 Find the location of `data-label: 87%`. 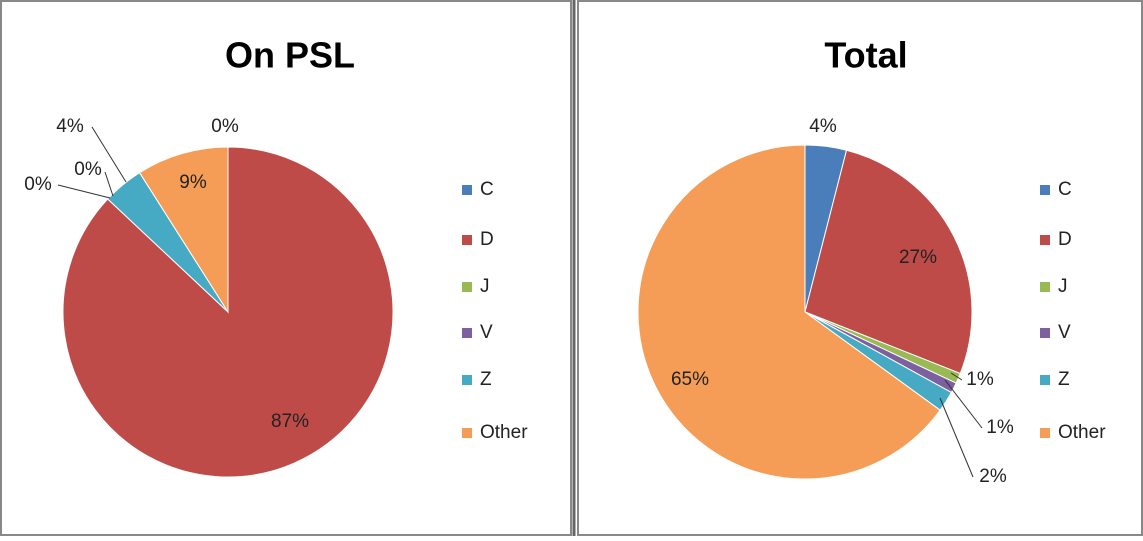

data-label: 87% is located at coordinates (290, 421).